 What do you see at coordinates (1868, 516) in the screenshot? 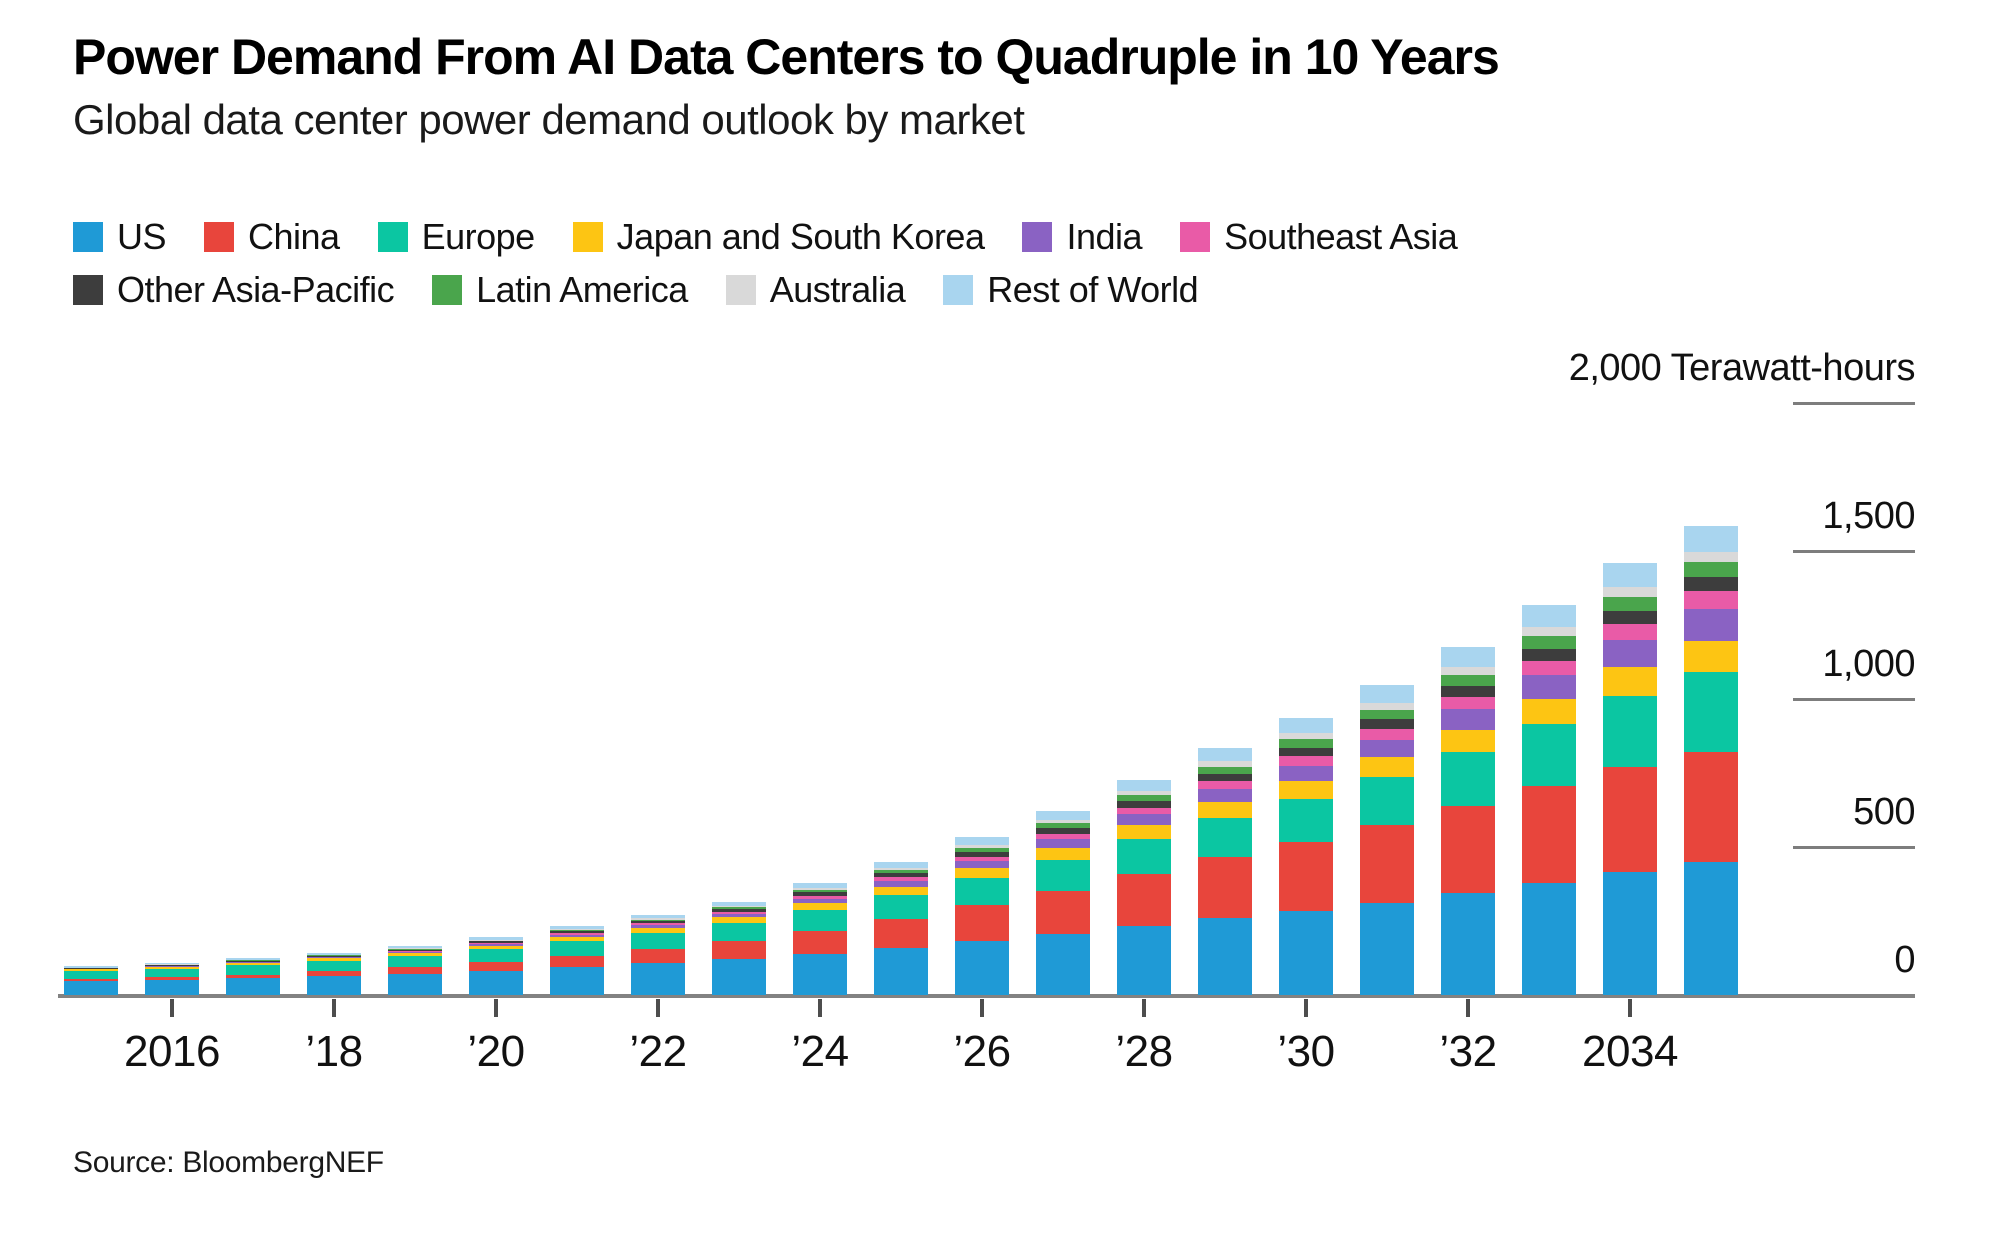
I see `y-axis-label: 1,500` at bounding box center [1868, 516].